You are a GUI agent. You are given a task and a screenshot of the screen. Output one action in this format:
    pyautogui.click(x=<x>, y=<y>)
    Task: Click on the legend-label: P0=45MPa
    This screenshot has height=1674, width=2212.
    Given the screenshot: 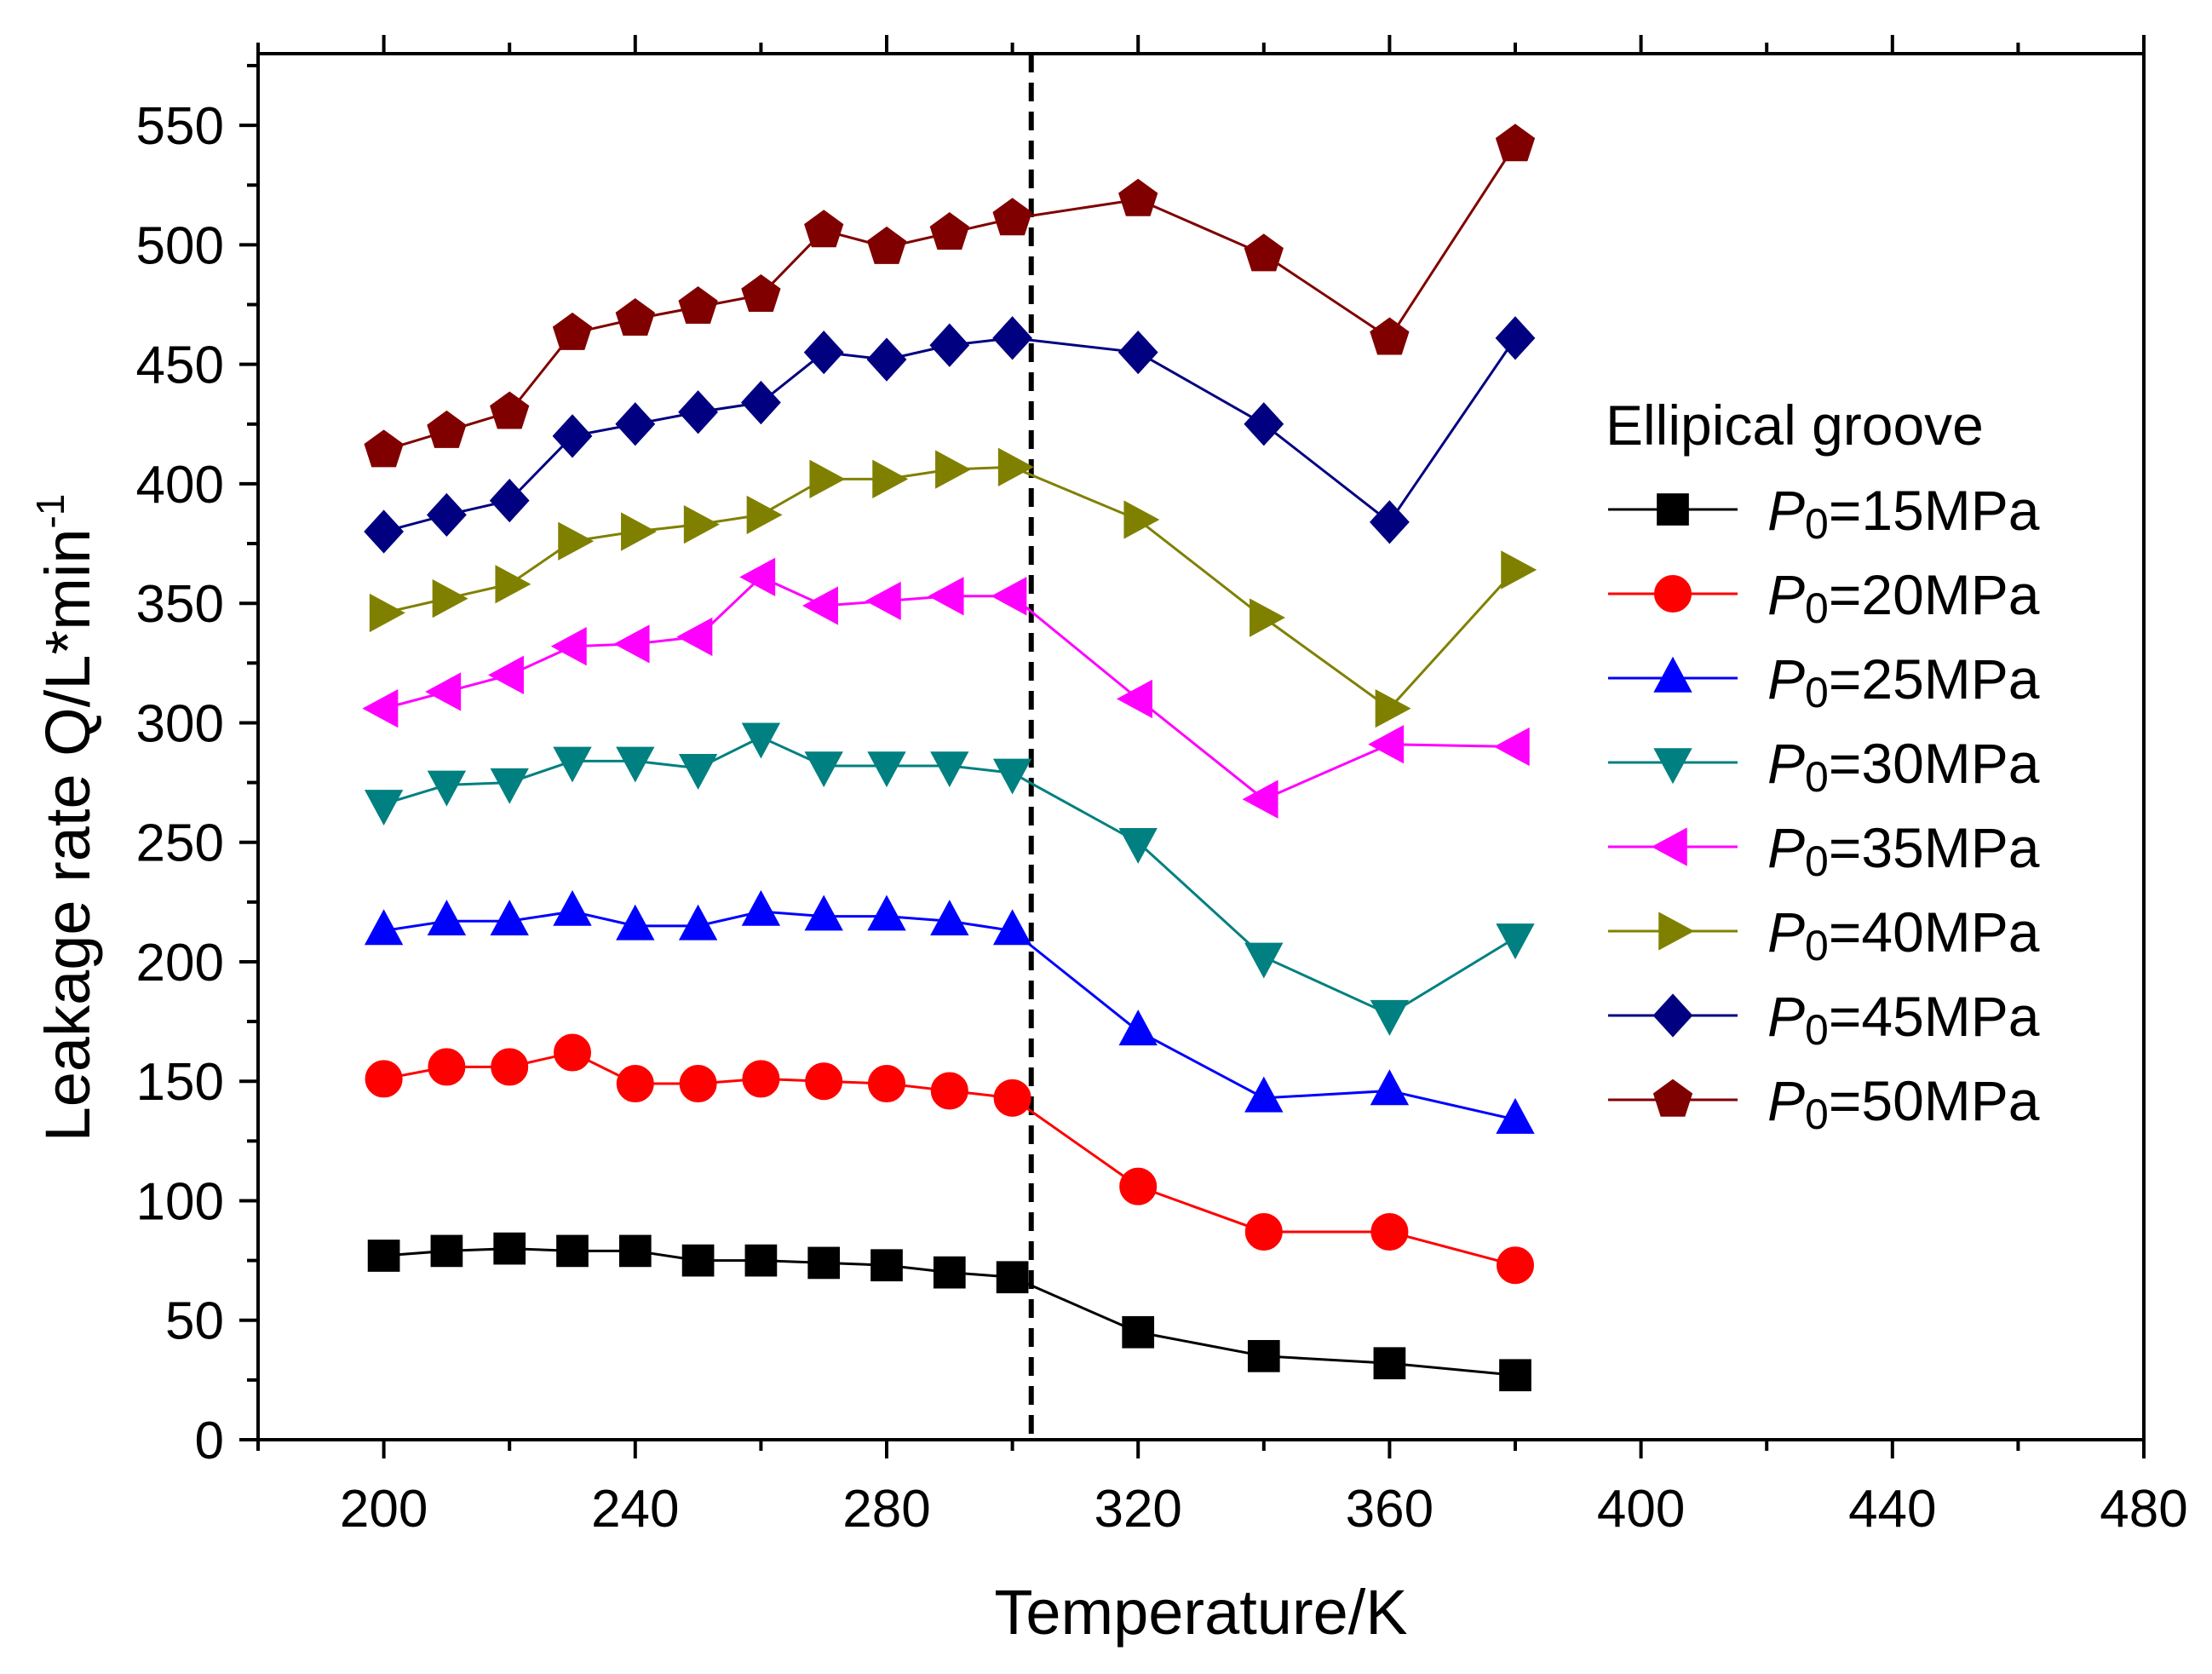 What is the action you would take?
    pyautogui.click(x=1903, y=1019)
    